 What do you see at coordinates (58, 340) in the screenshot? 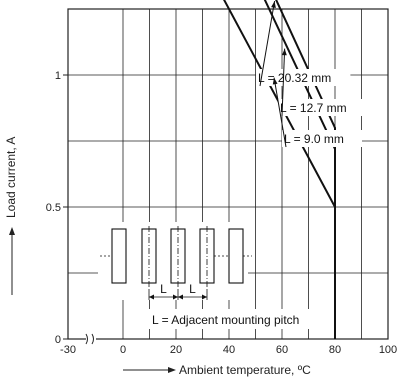
I see `y-tick-label: 0` at bounding box center [58, 340].